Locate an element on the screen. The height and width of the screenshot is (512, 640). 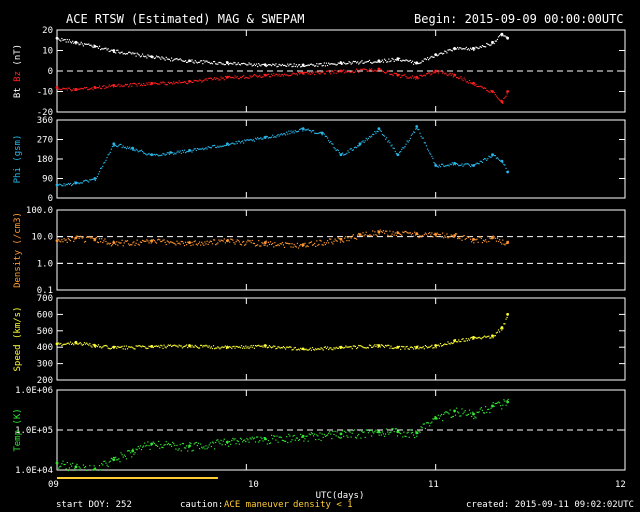
x-axis-label: UTC(days) is located at coordinates (340, 496).